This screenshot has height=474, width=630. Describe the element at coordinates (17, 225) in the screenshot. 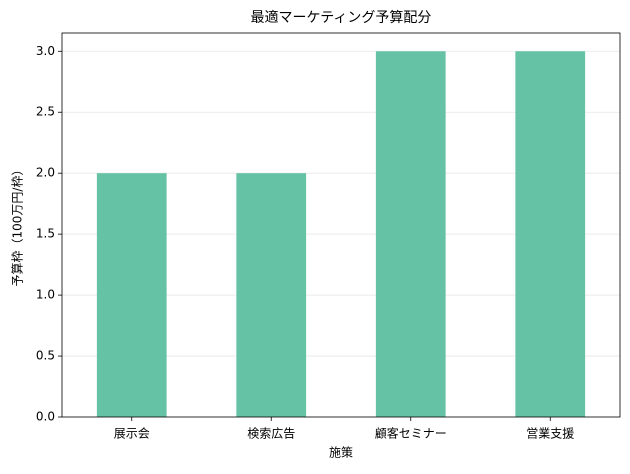

I see `y-axis-label: 予算枠（100万円/枠）` at that location.